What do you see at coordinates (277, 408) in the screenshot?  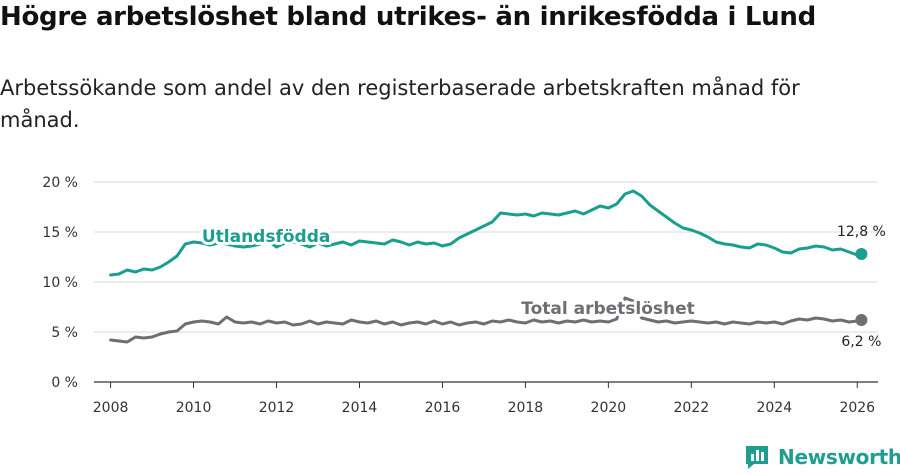 I see `x-tick-label: 2012` at bounding box center [277, 408].